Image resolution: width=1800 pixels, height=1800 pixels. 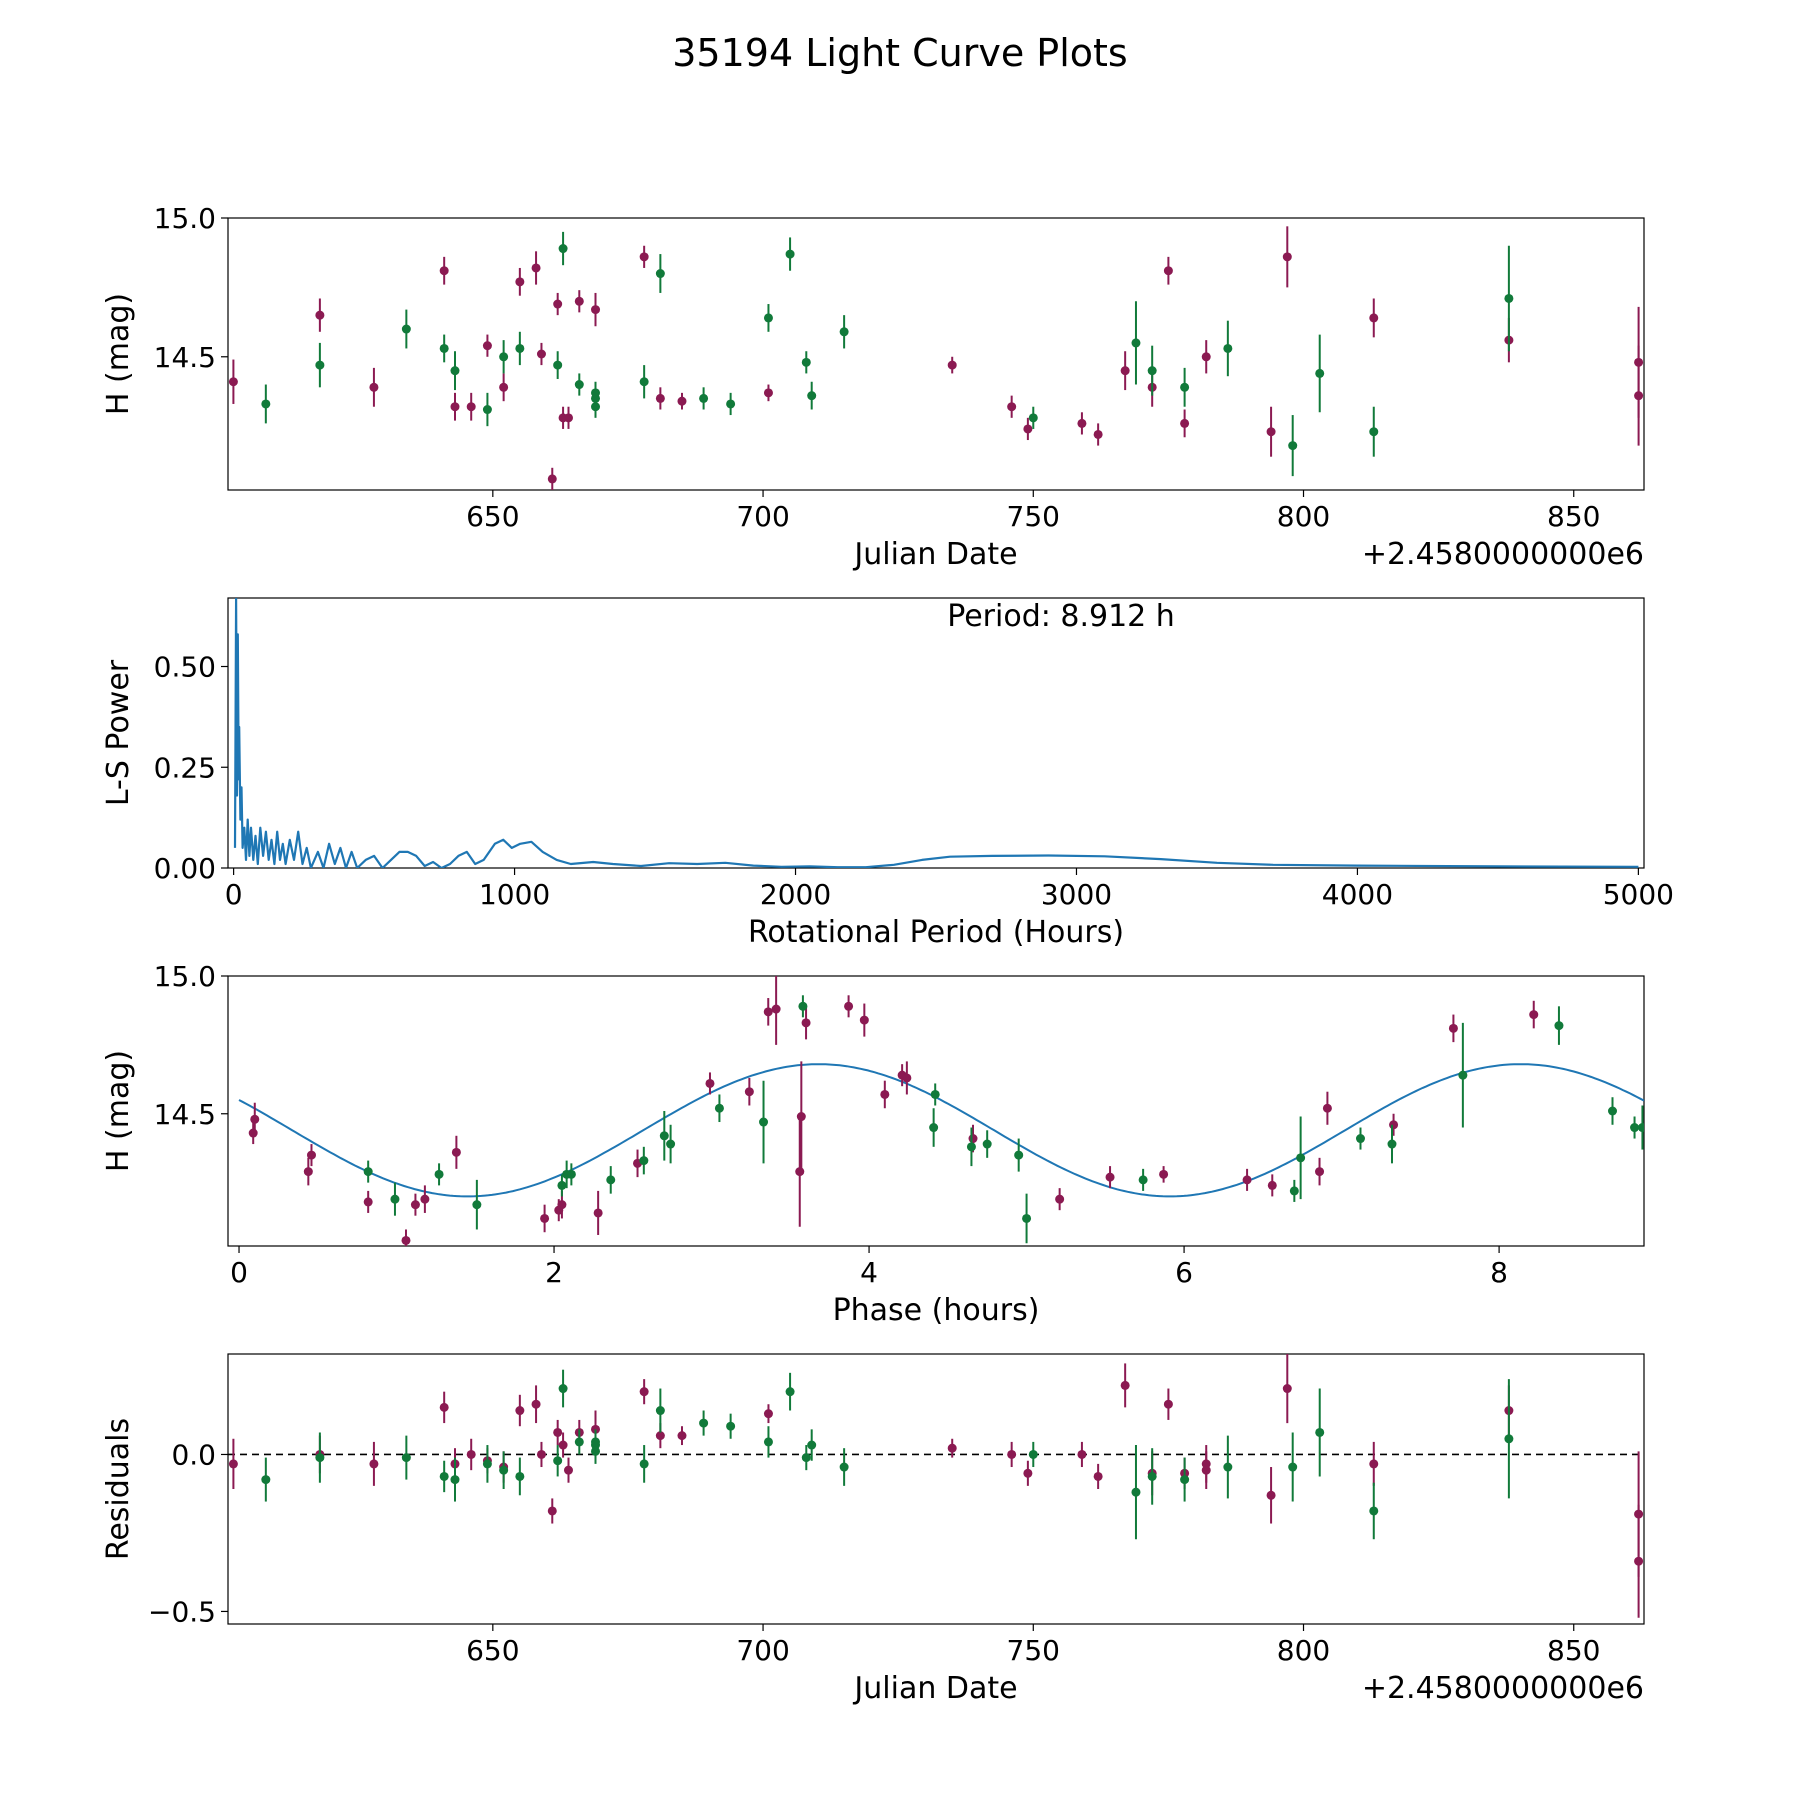 What do you see at coordinates (869, 1272) in the screenshot?
I see `x-tick-label: 4` at bounding box center [869, 1272].